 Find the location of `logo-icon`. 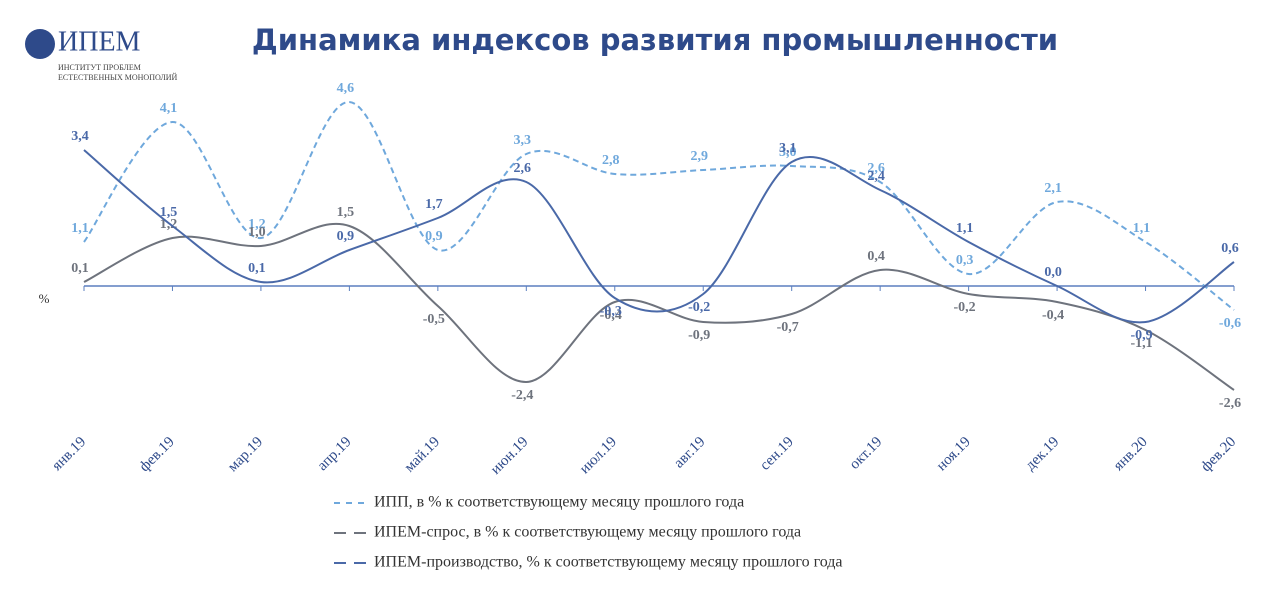

logo-icon is located at coordinates (40, 44).